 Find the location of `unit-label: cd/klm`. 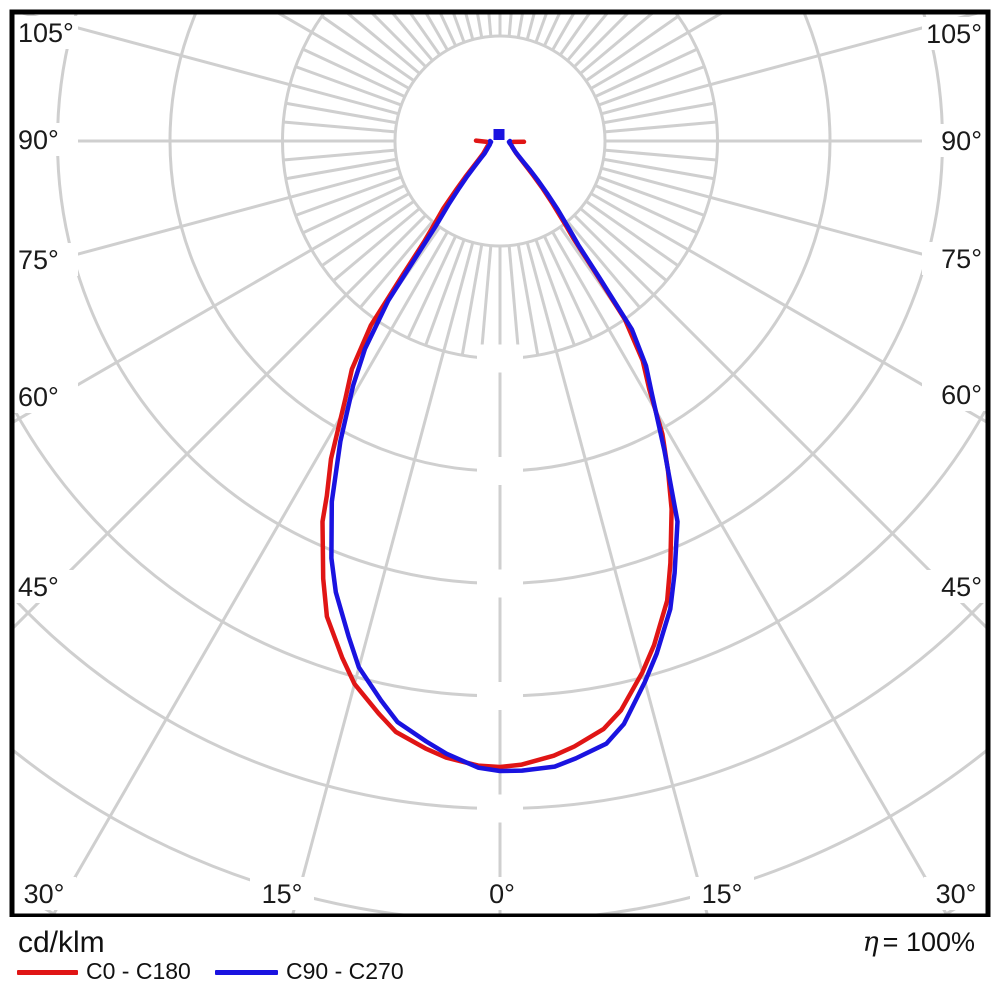

unit-label: cd/klm is located at coordinates (61, 942).